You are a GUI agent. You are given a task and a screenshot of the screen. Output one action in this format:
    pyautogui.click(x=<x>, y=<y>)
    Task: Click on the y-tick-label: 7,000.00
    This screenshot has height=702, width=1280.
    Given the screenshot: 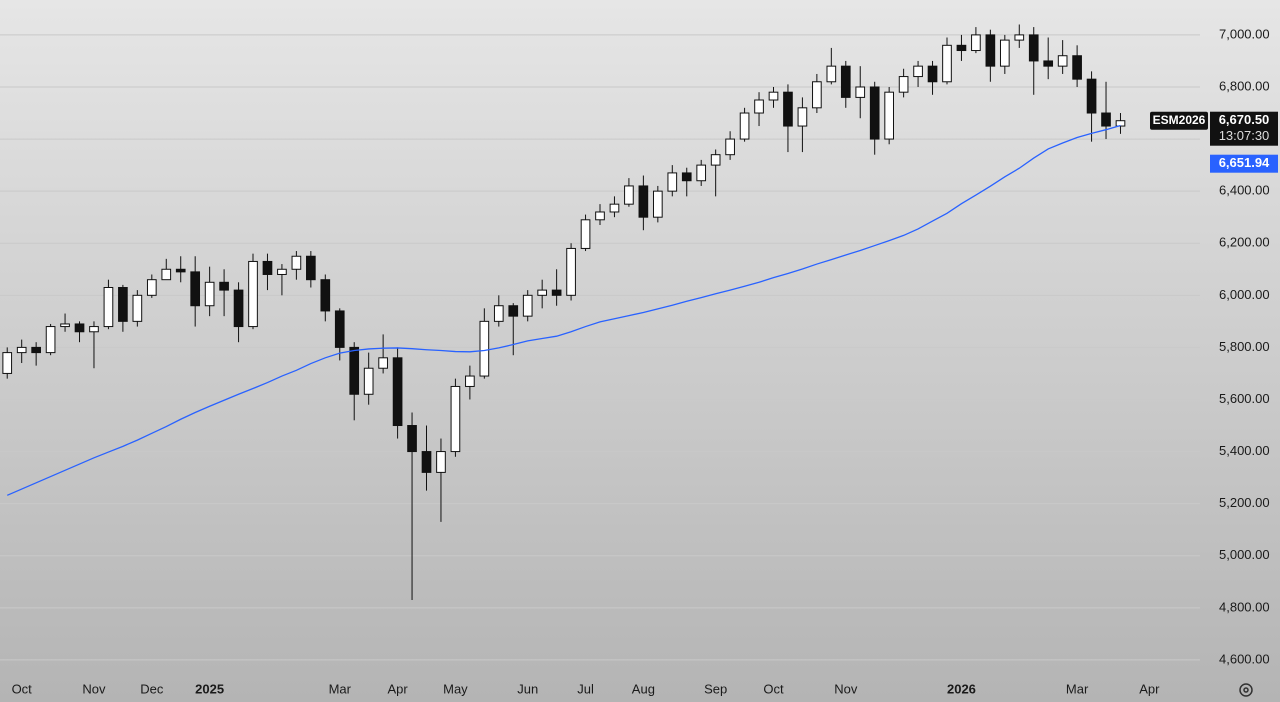 What is the action you would take?
    pyautogui.click(x=1244, y=33)
    